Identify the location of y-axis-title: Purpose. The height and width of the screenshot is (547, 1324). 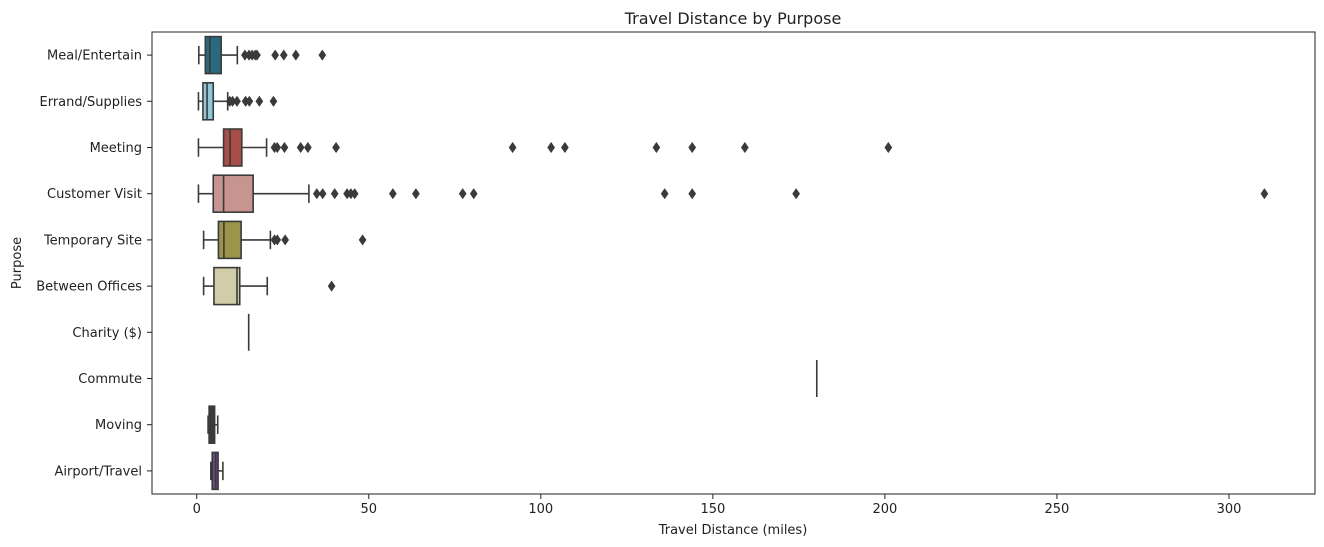
(17, 263).